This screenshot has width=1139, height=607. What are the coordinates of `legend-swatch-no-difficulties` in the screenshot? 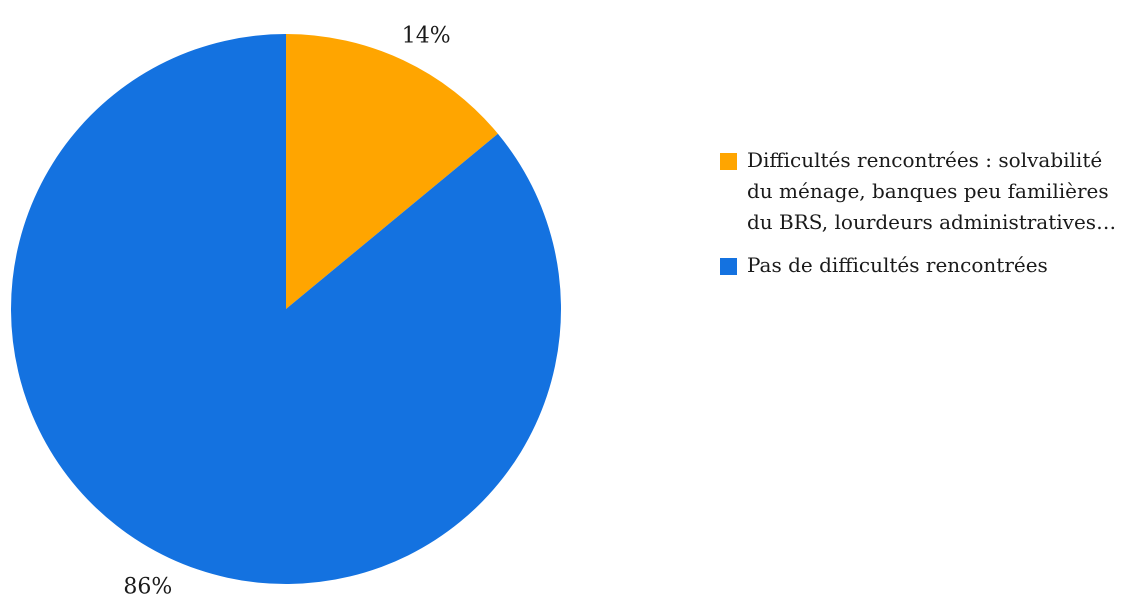 It's located at (728, 266).